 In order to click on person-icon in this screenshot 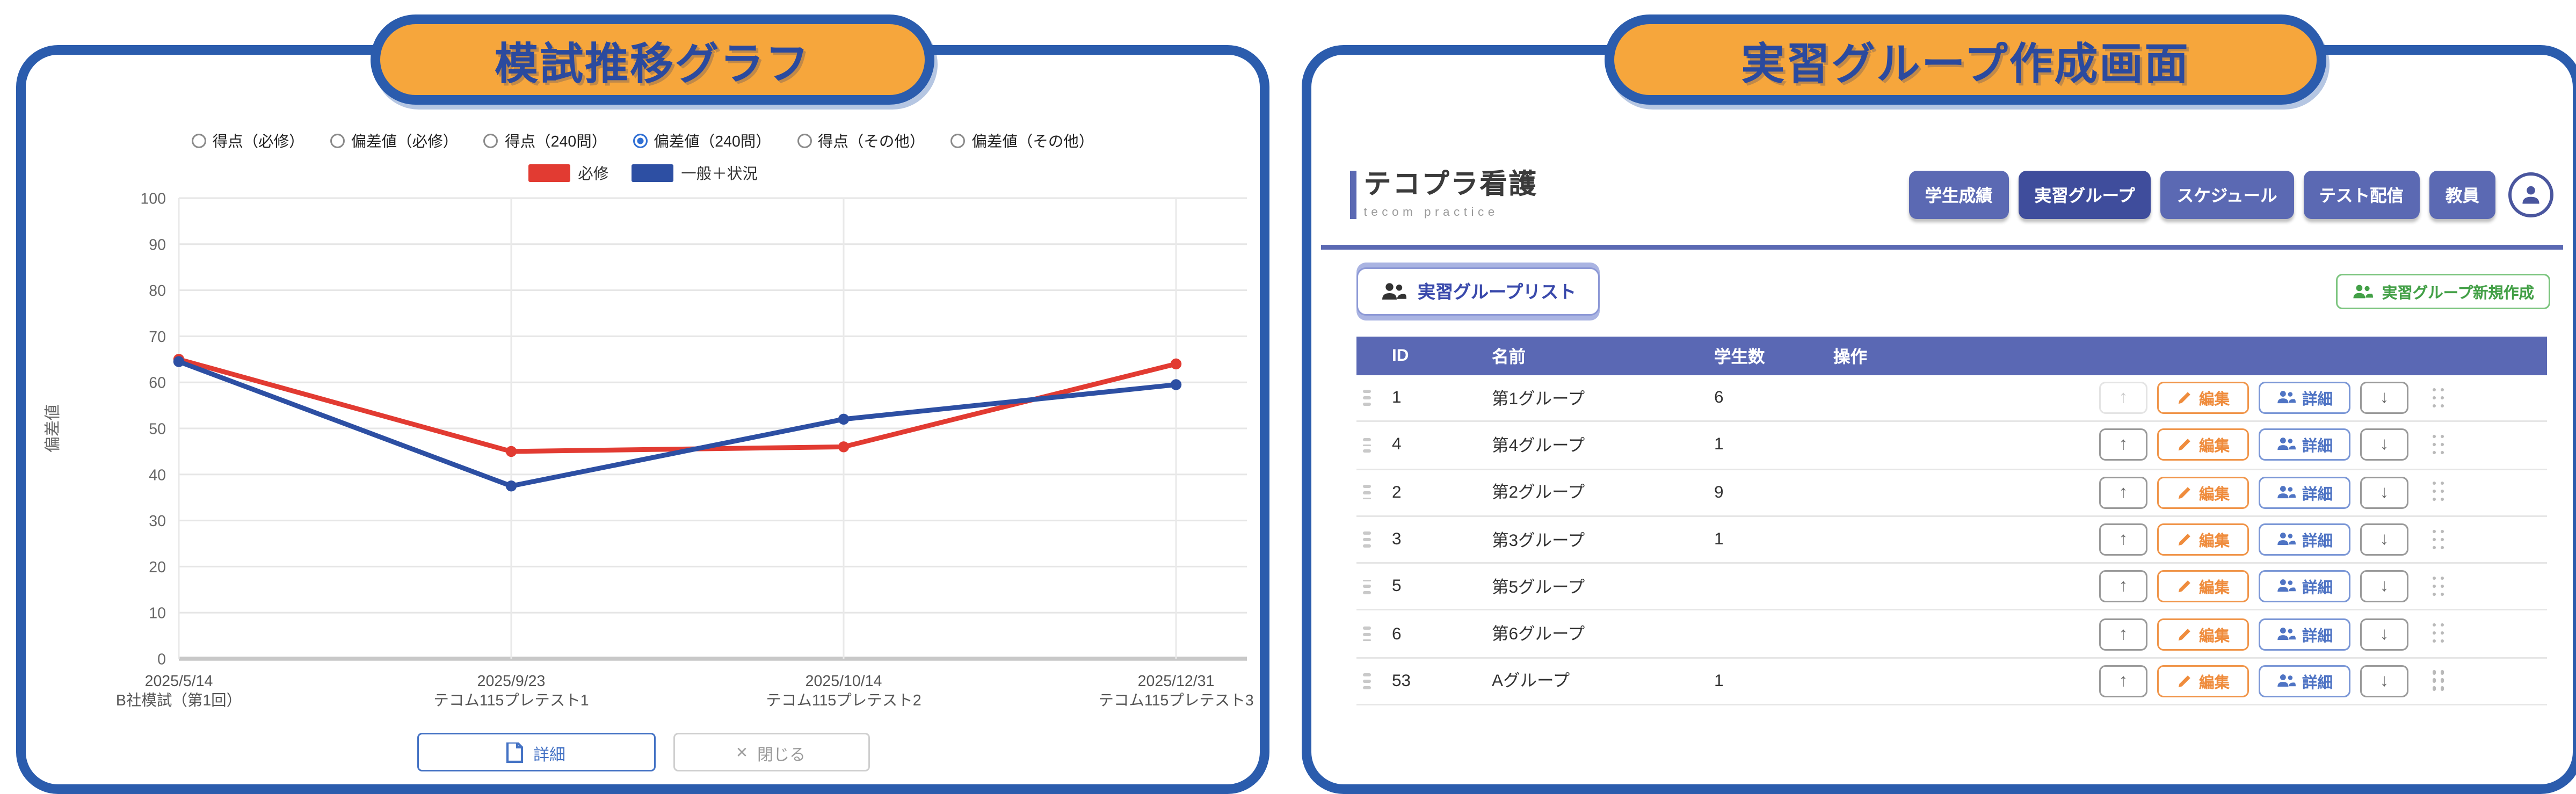, I will do `click(2530, 195)`.